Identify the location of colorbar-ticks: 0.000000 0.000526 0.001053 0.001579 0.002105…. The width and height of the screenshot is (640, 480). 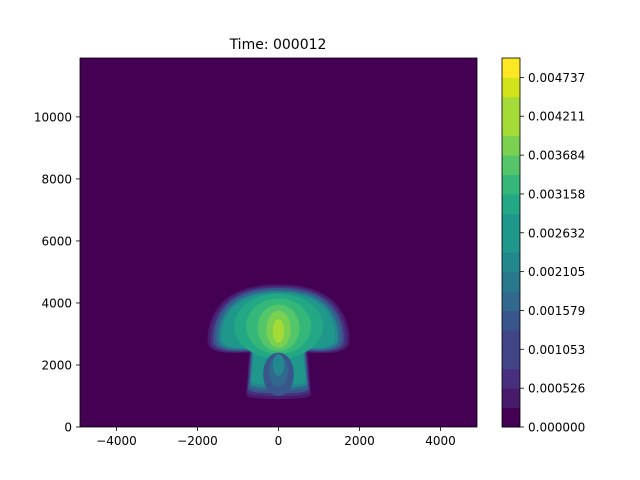
(552, 253).